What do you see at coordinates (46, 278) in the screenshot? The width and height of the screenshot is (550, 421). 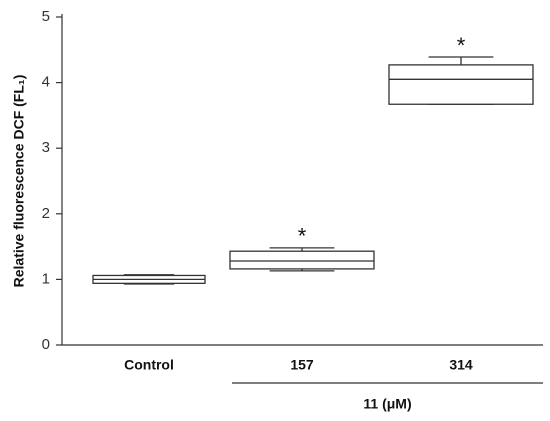 I see `y-tick-label: 1` at bounding box center [46, 278].